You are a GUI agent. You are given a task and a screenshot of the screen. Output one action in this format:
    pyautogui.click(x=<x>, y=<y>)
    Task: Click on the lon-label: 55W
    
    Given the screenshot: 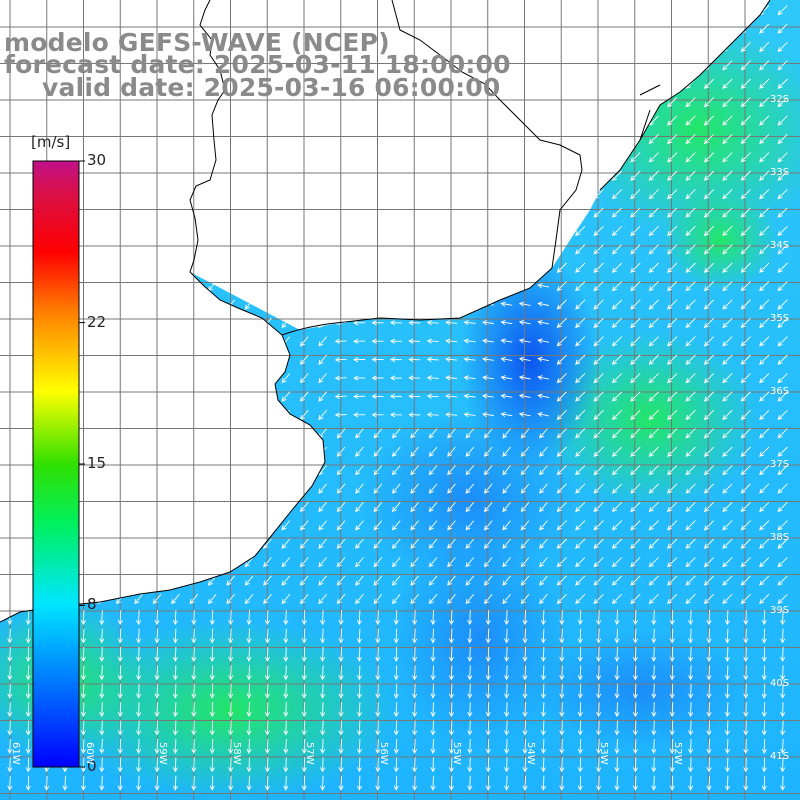 What is the action you would take?
    pyautogui.click(x=456, y=753)
    